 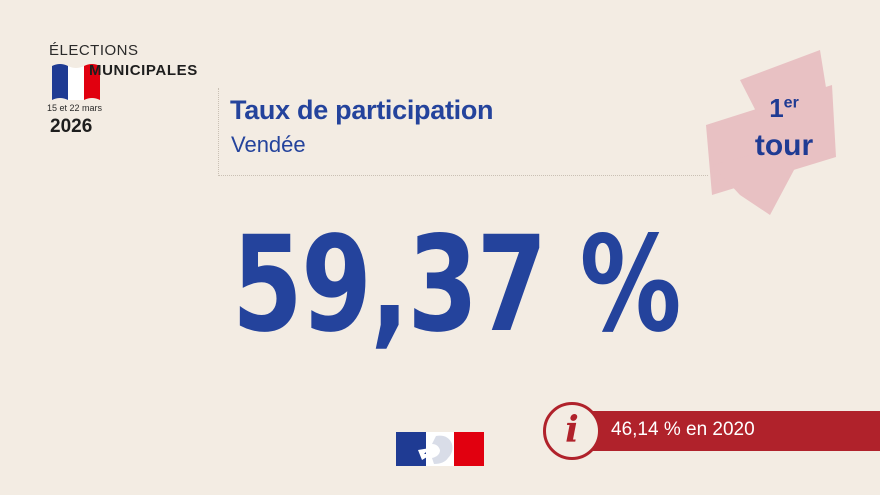 I want to click on round-label: tour, so click(x=784, y=145).